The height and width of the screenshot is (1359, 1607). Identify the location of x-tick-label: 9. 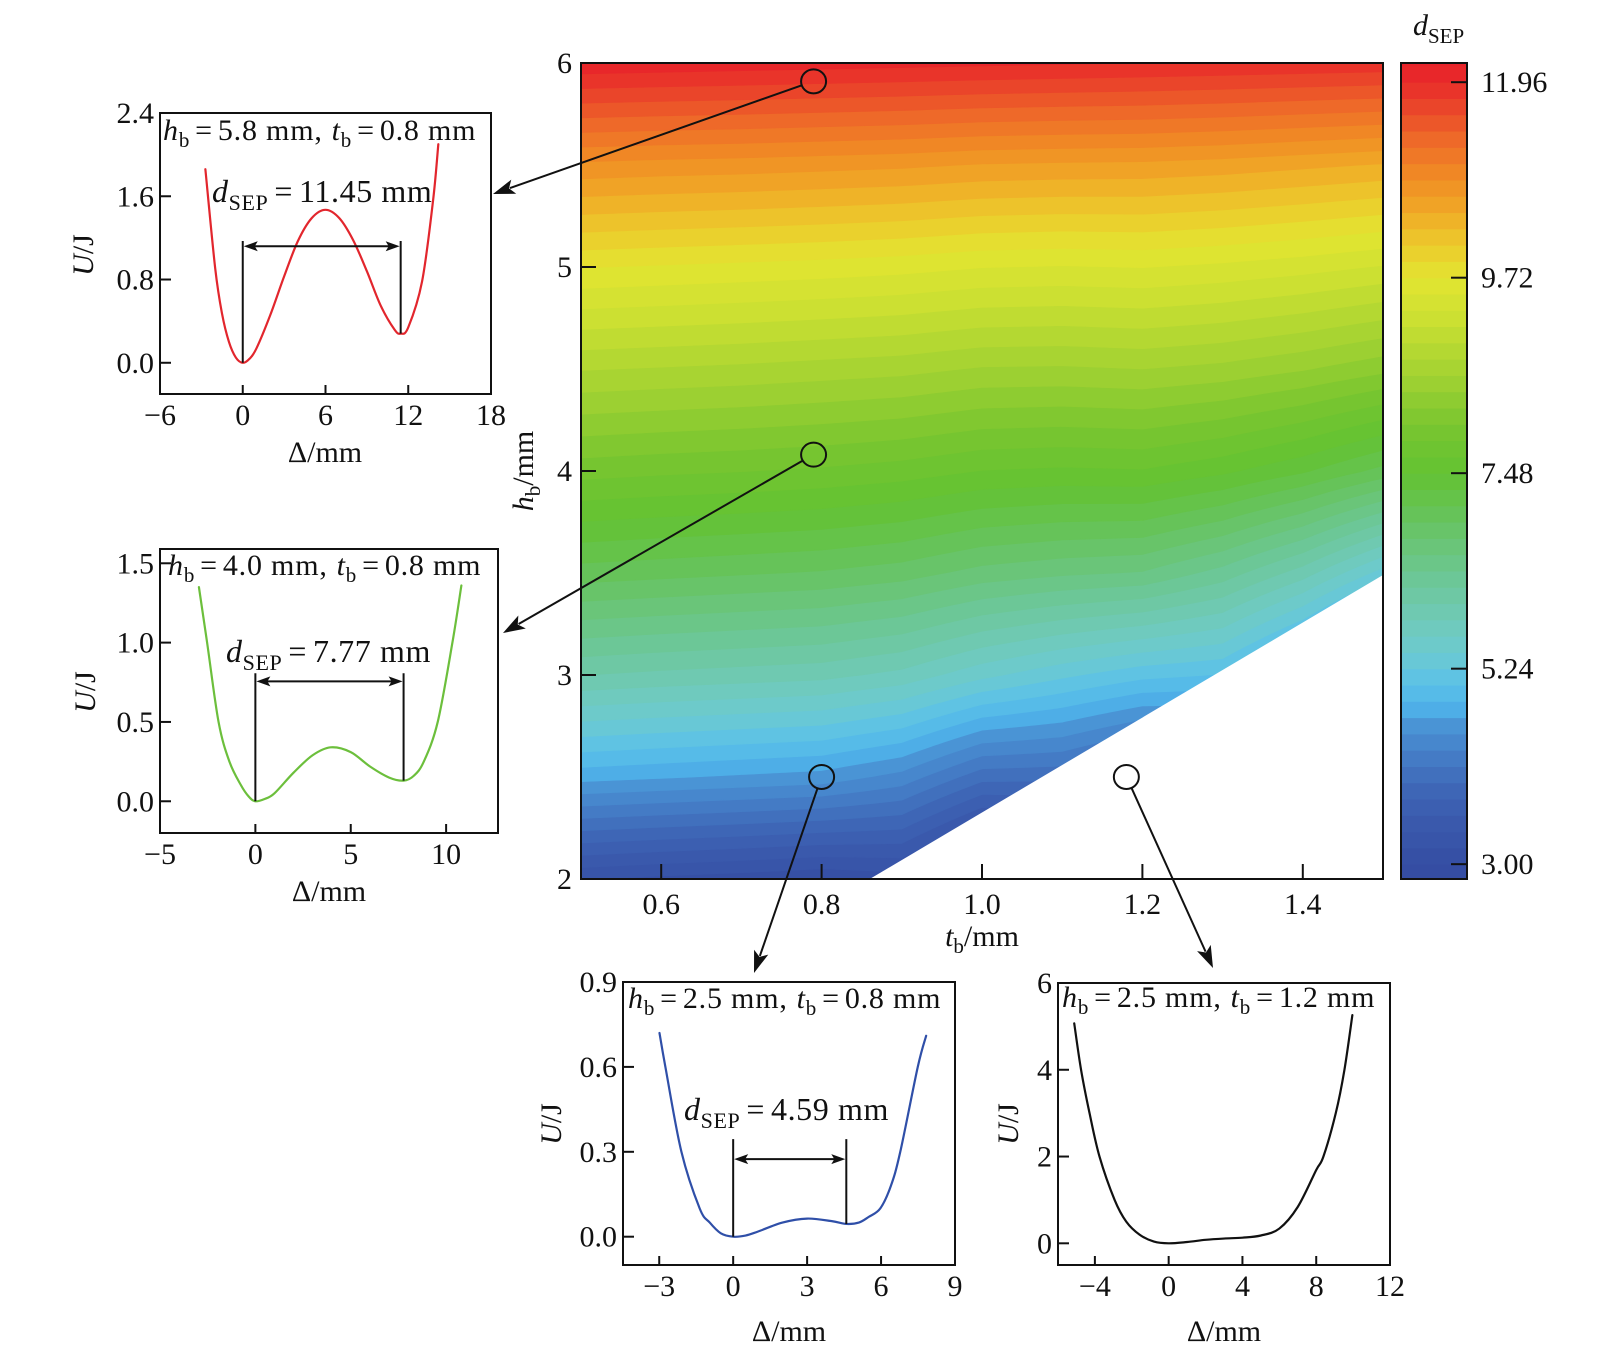
(955, 1286).